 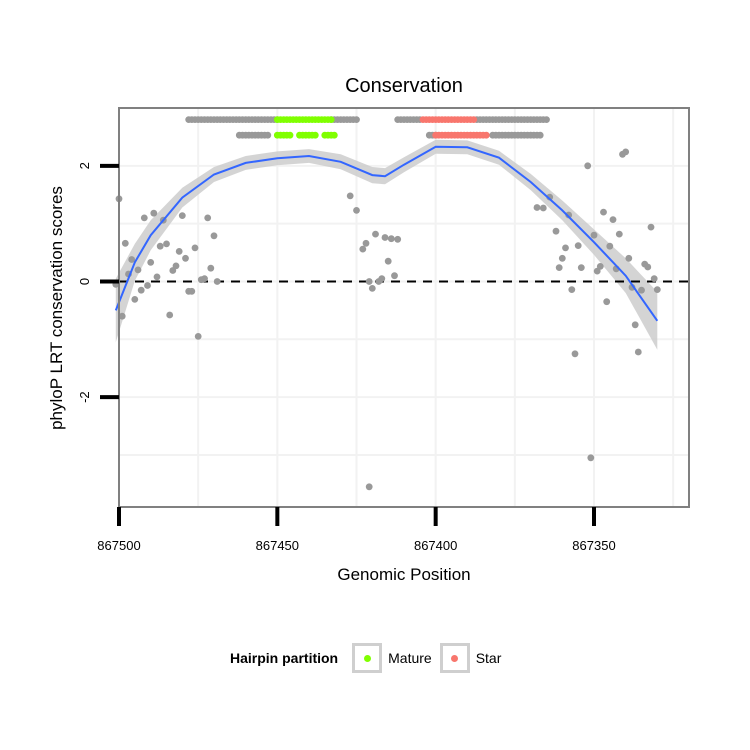 I want to click on legend-dot-mature, so click(x=367, y=658).